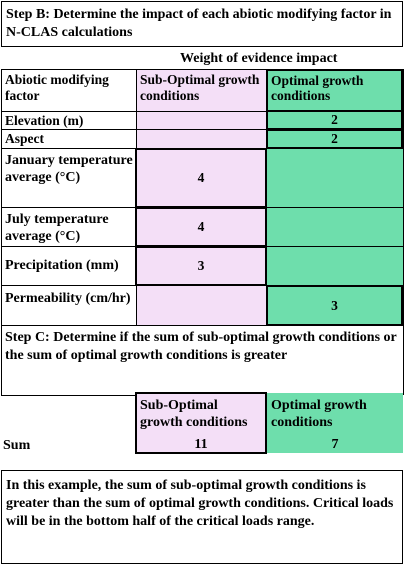 This screenshot has width=405, height=566. What do you see at coordinates (334, 90) in the screenshot?
I see `optimal-column-header: Optimal growth conditions` at bounding box center [334, 90].